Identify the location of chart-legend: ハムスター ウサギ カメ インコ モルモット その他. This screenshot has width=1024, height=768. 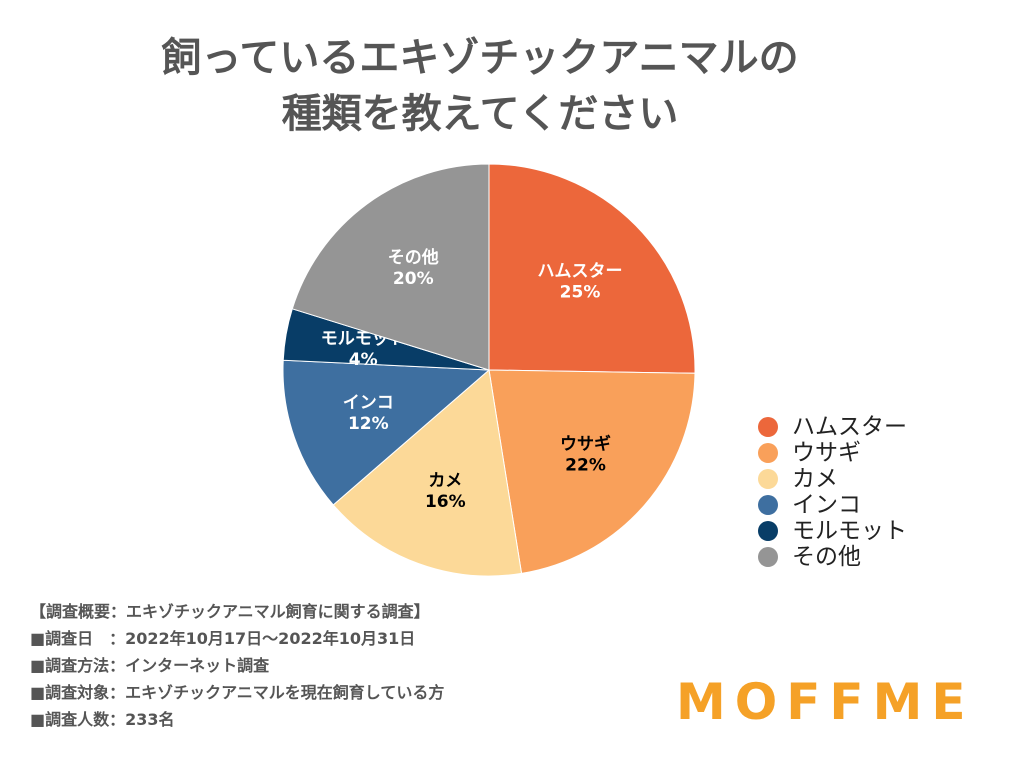
(832, 492).